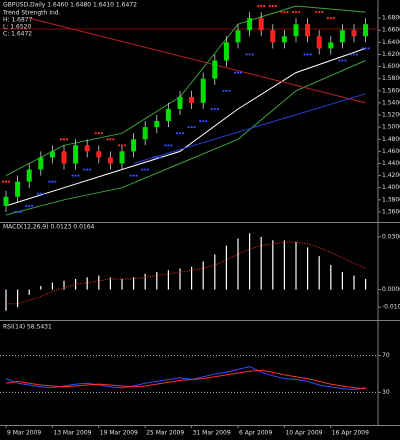 Image resolution: width=400 pixels, height=440 pixels. What do you see at coordinates (49, 227) in the screenshot?
I see `pane-title: MACD(12,26,9) 0.0123 0.0164` at bounding box center [49, 227].